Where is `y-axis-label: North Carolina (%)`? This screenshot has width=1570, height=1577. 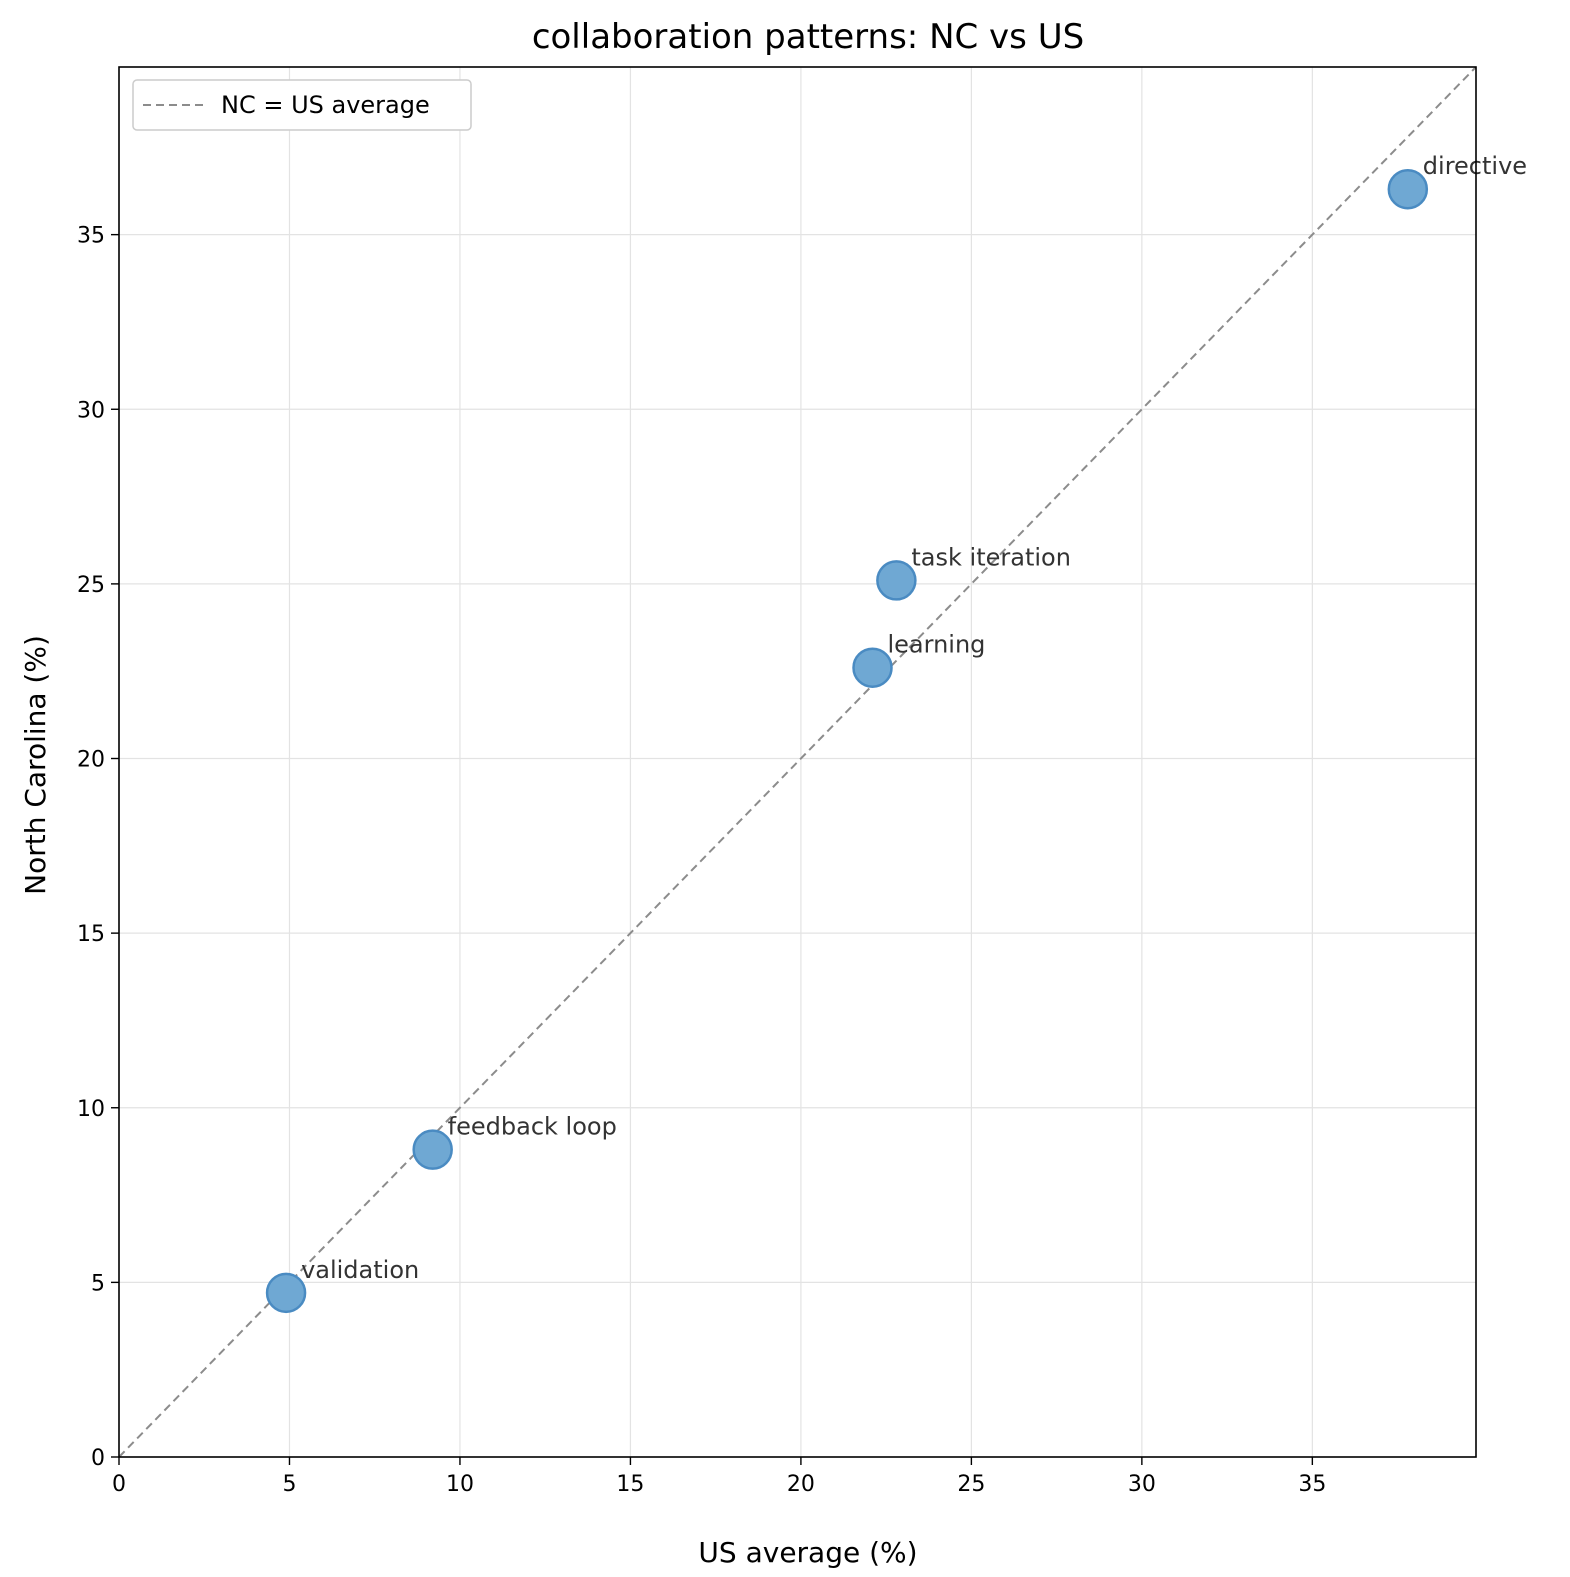
y-axis-label: North Carolina (%) is located at coordinates (35, 765).